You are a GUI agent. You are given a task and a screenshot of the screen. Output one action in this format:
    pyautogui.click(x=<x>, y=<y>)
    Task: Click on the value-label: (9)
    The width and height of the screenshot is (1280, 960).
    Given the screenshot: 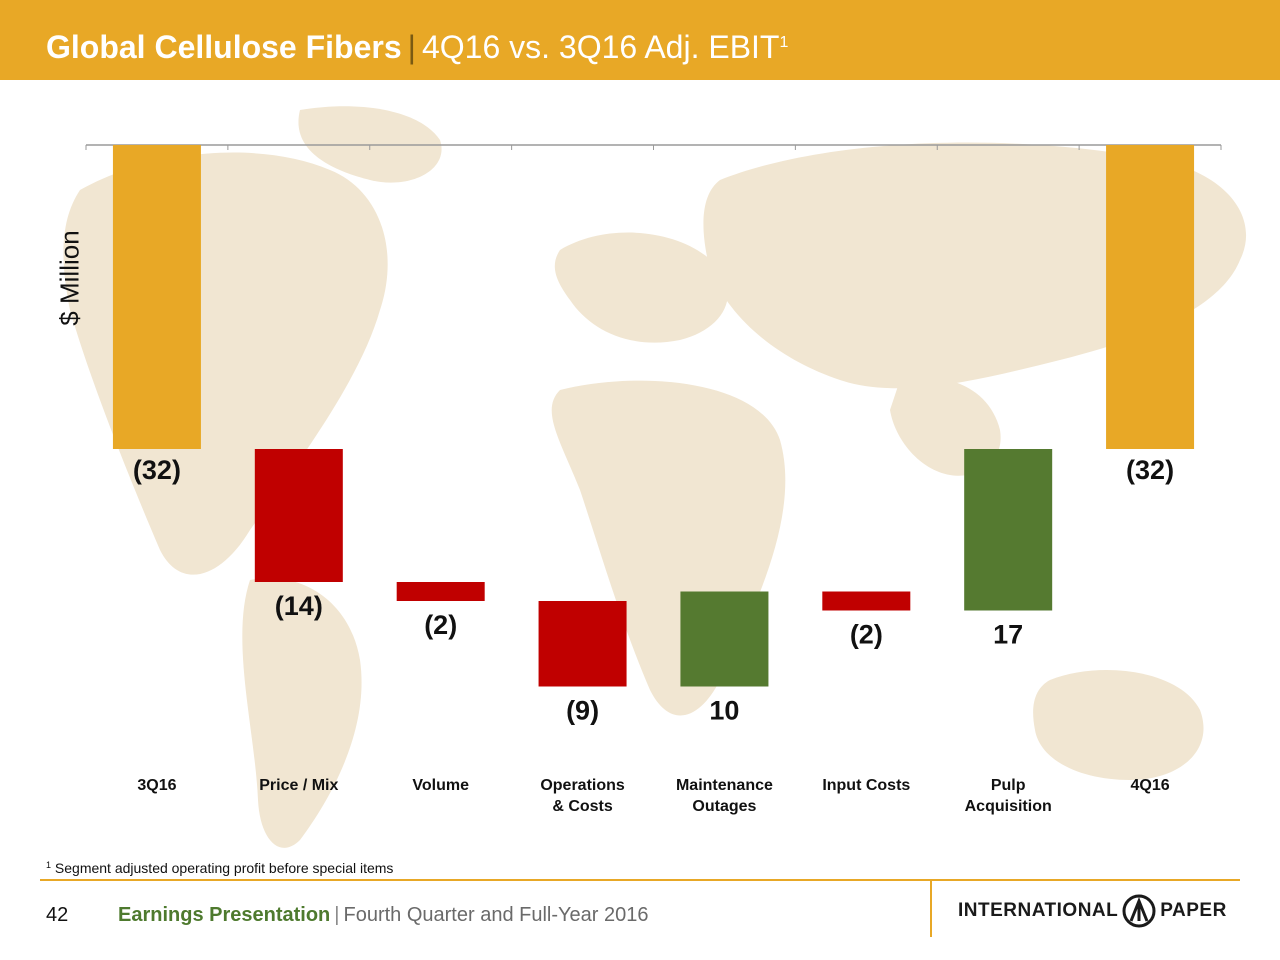 What is the action you would take?
    pyautogui.click(x=582, y=711)
    